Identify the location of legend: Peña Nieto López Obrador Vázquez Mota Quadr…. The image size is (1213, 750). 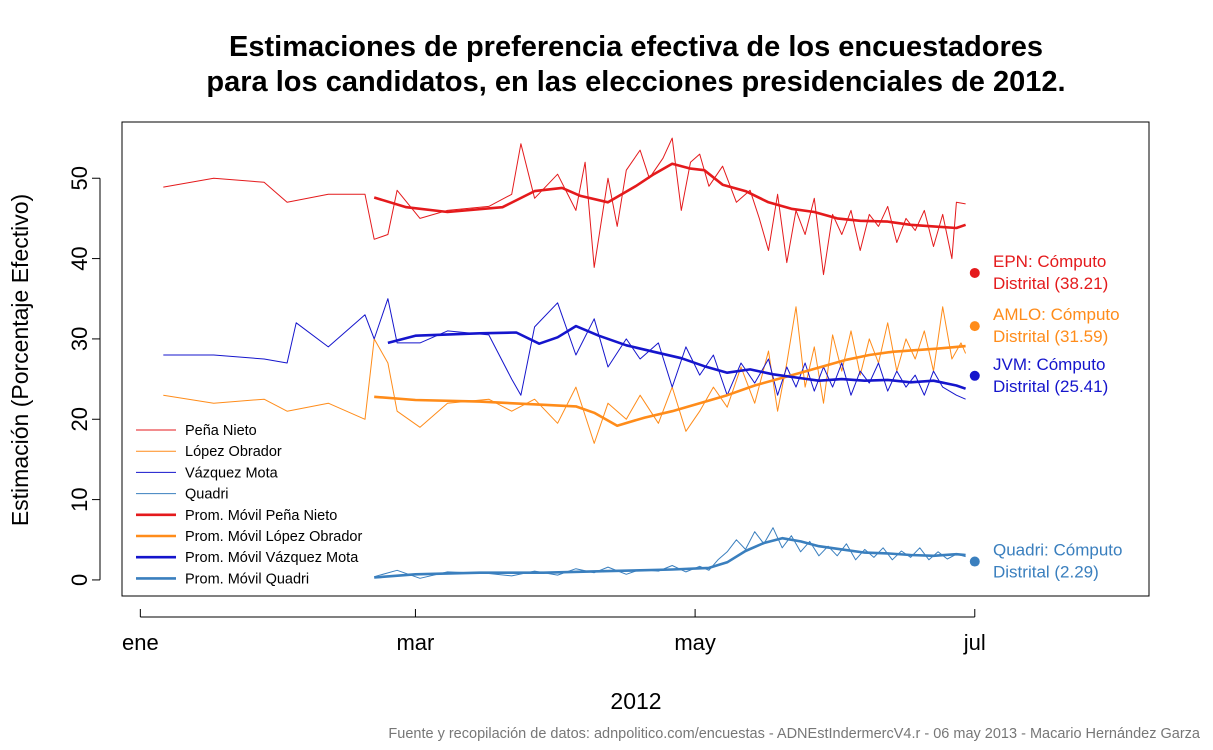
(249, 505).